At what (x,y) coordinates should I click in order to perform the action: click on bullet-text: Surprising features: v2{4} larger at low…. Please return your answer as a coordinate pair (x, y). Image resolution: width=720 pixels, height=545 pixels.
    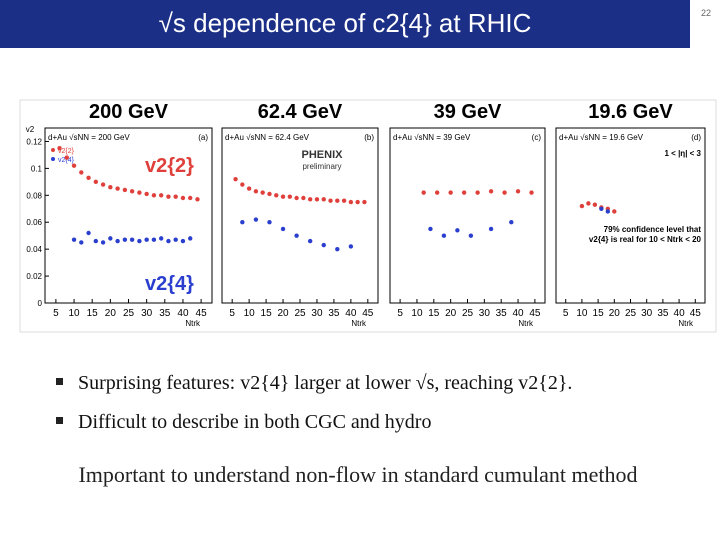
    Looking at the image, I should click on (325, 383).